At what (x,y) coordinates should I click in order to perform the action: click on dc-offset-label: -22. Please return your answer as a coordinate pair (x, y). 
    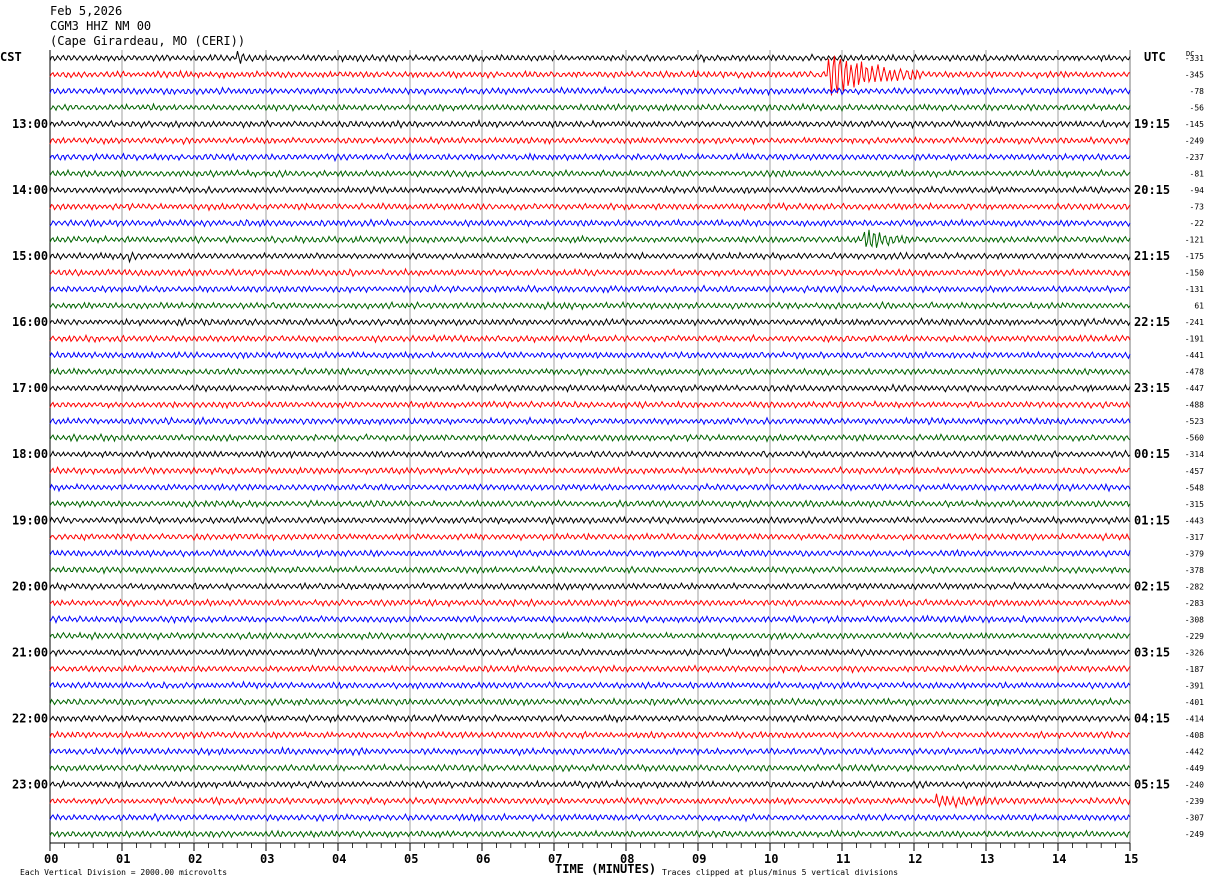
    Looking at the image, I should click on (1197, 223).